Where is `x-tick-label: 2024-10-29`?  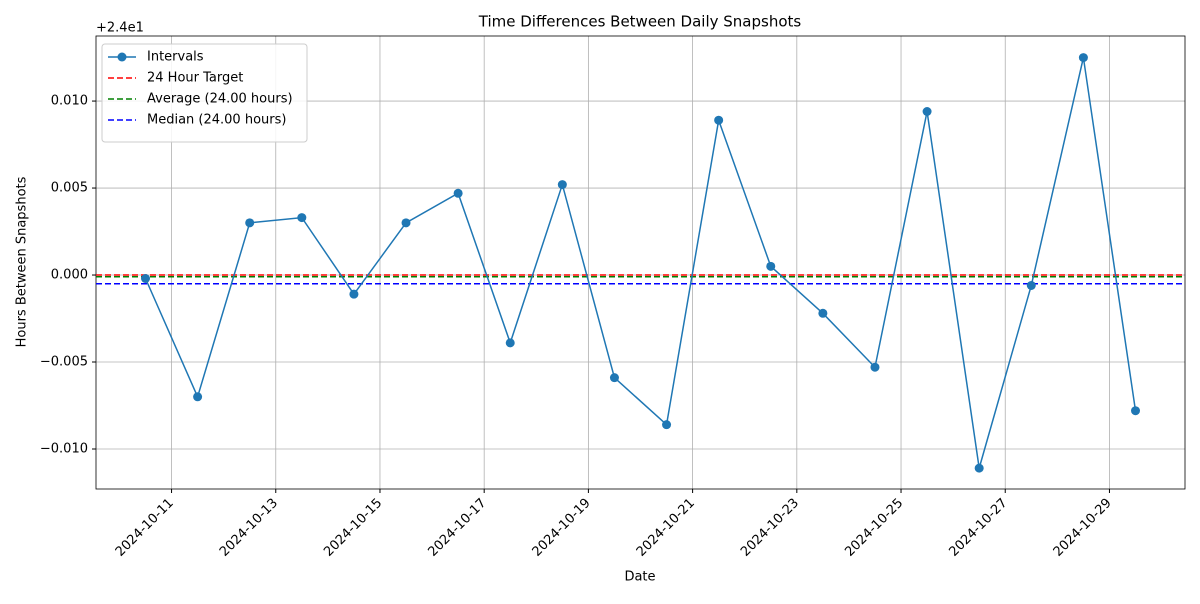
x-tick-label: 2024-10-29 is located at coordinates (1083, 528).